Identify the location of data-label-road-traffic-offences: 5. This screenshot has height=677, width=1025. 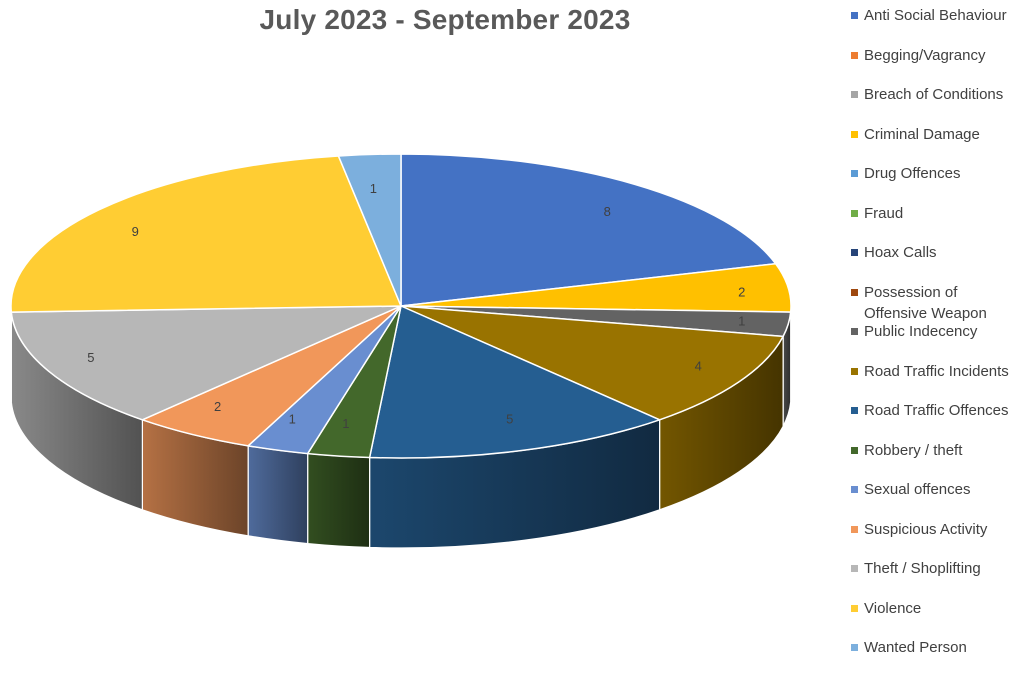
(509, 419).